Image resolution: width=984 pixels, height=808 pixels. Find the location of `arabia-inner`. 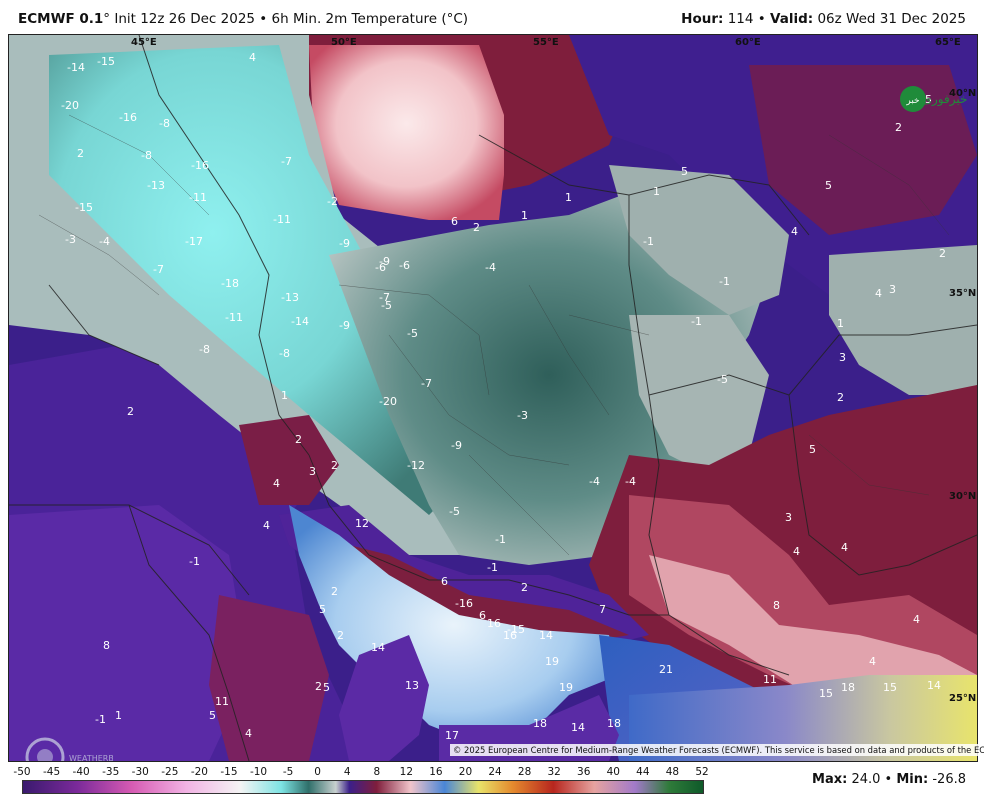

arabia-inner is located at coordinates (129, 633).